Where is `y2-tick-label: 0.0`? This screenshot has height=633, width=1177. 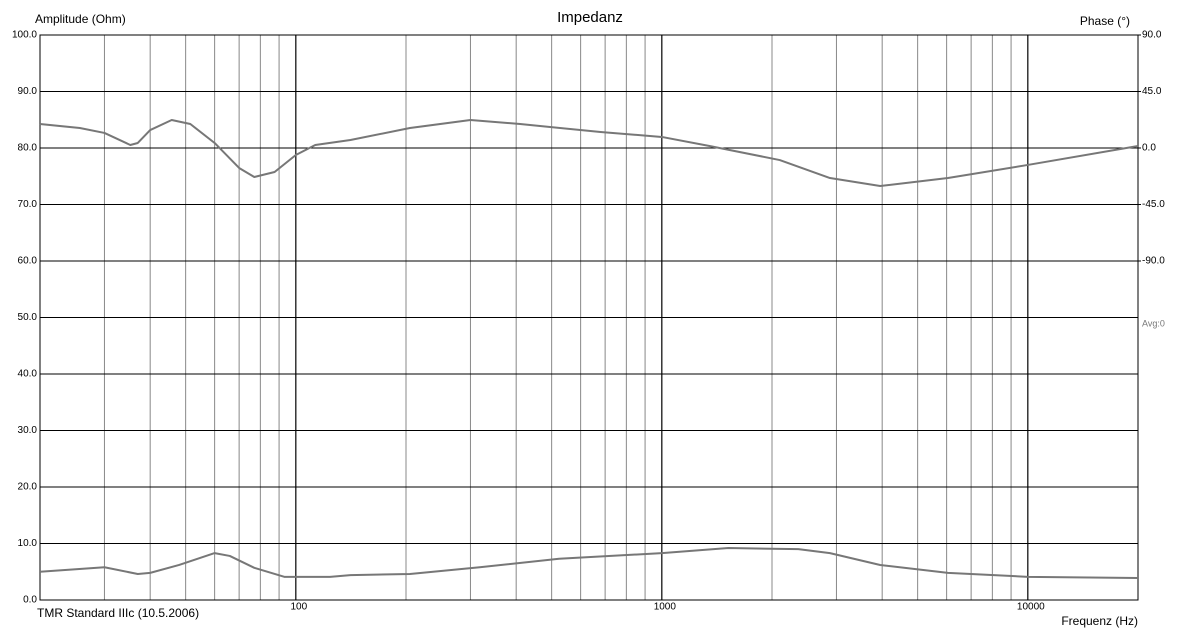 y2-tick-label: 0.0 is located at coordinates (1149, 148).